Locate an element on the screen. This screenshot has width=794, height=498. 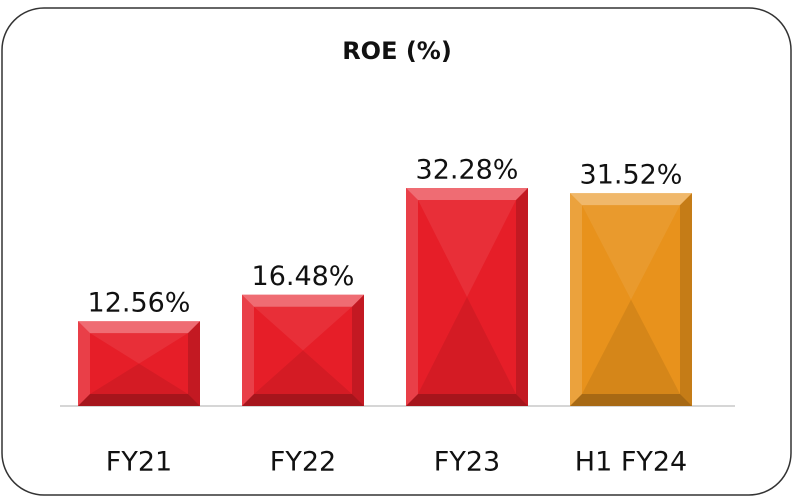
x-tick-label: FY21 is located at coordinates (139, 462).